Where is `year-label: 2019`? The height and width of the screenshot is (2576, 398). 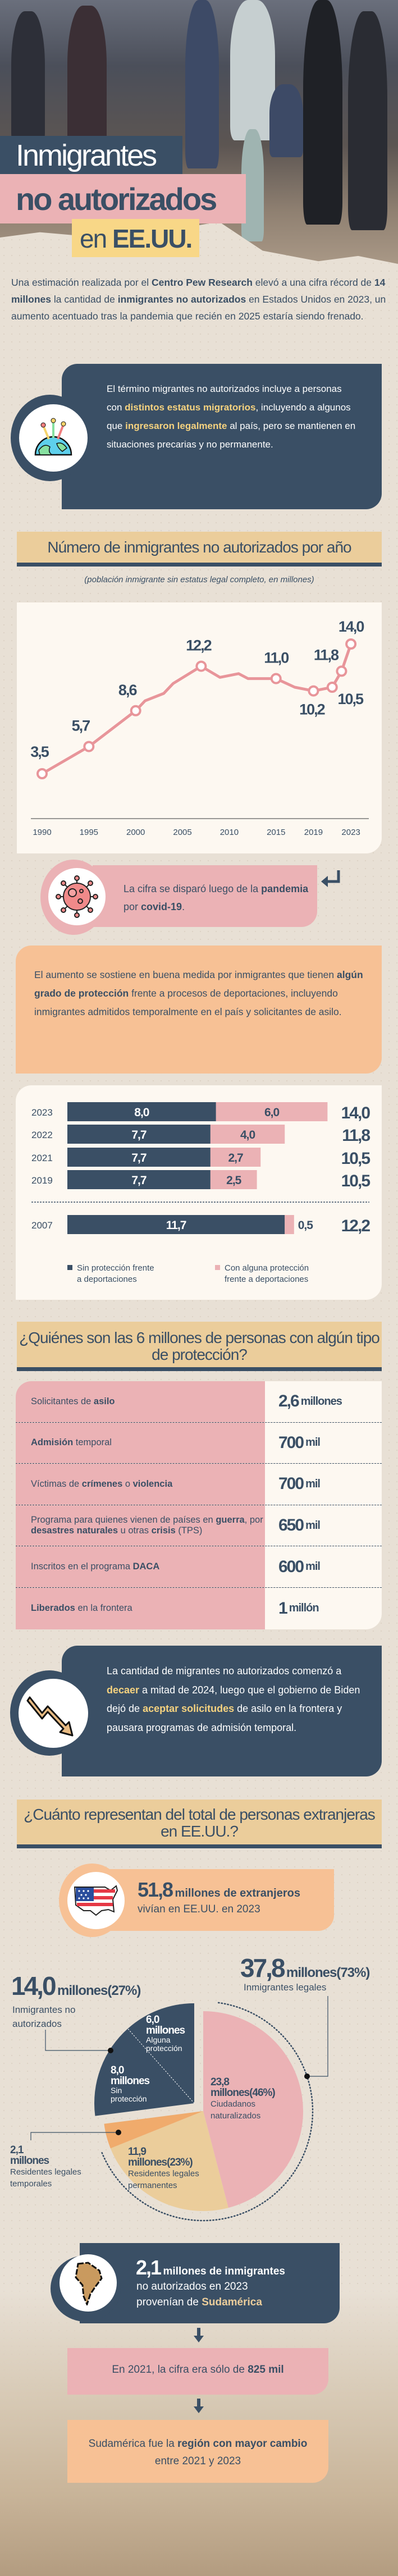
year-label: 2019 is located at coordinates (42, 1180).